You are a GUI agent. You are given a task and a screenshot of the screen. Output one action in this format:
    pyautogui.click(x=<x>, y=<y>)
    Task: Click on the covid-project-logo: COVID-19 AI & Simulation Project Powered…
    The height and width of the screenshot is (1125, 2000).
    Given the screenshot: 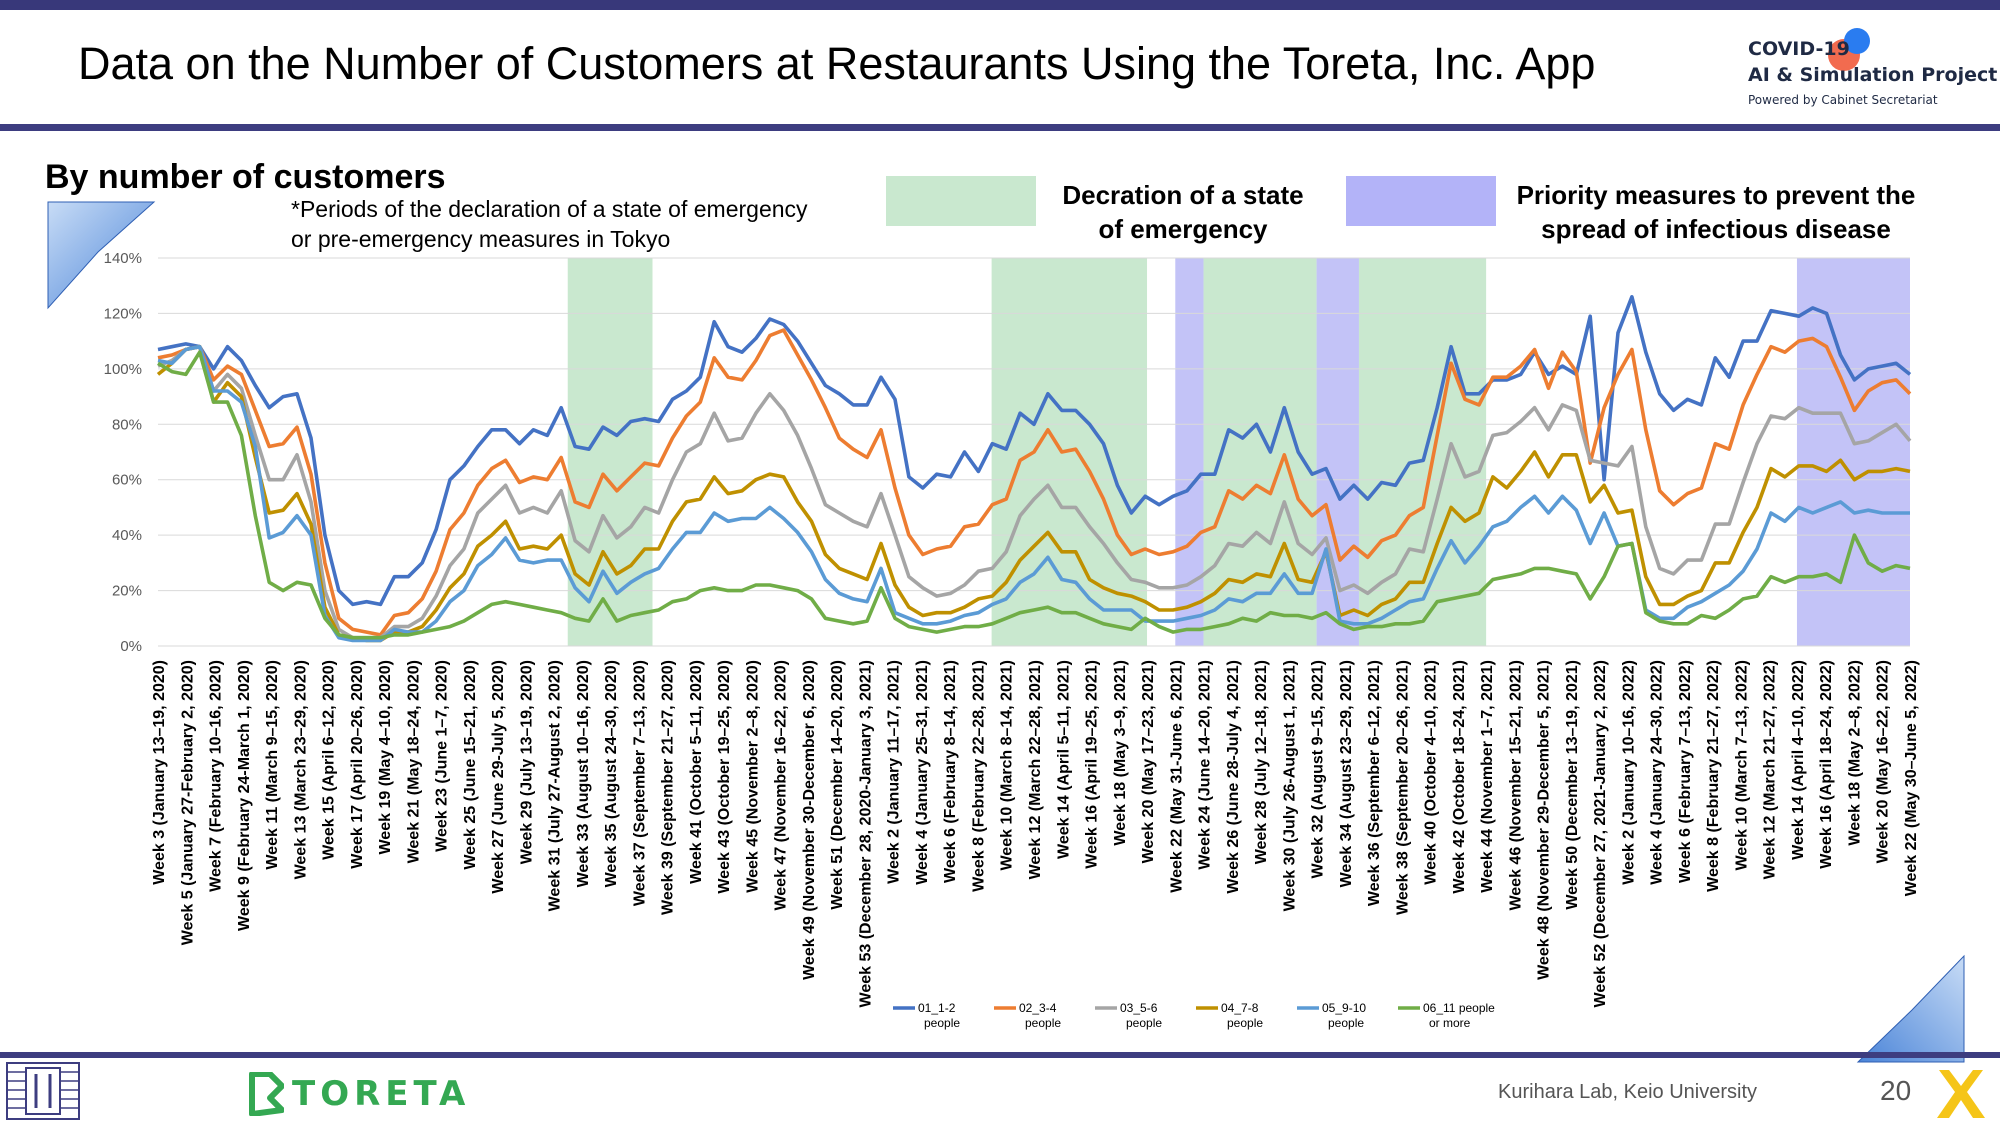 What is the action you would take?
    pyautogui.click(x=1872, y=72)
    